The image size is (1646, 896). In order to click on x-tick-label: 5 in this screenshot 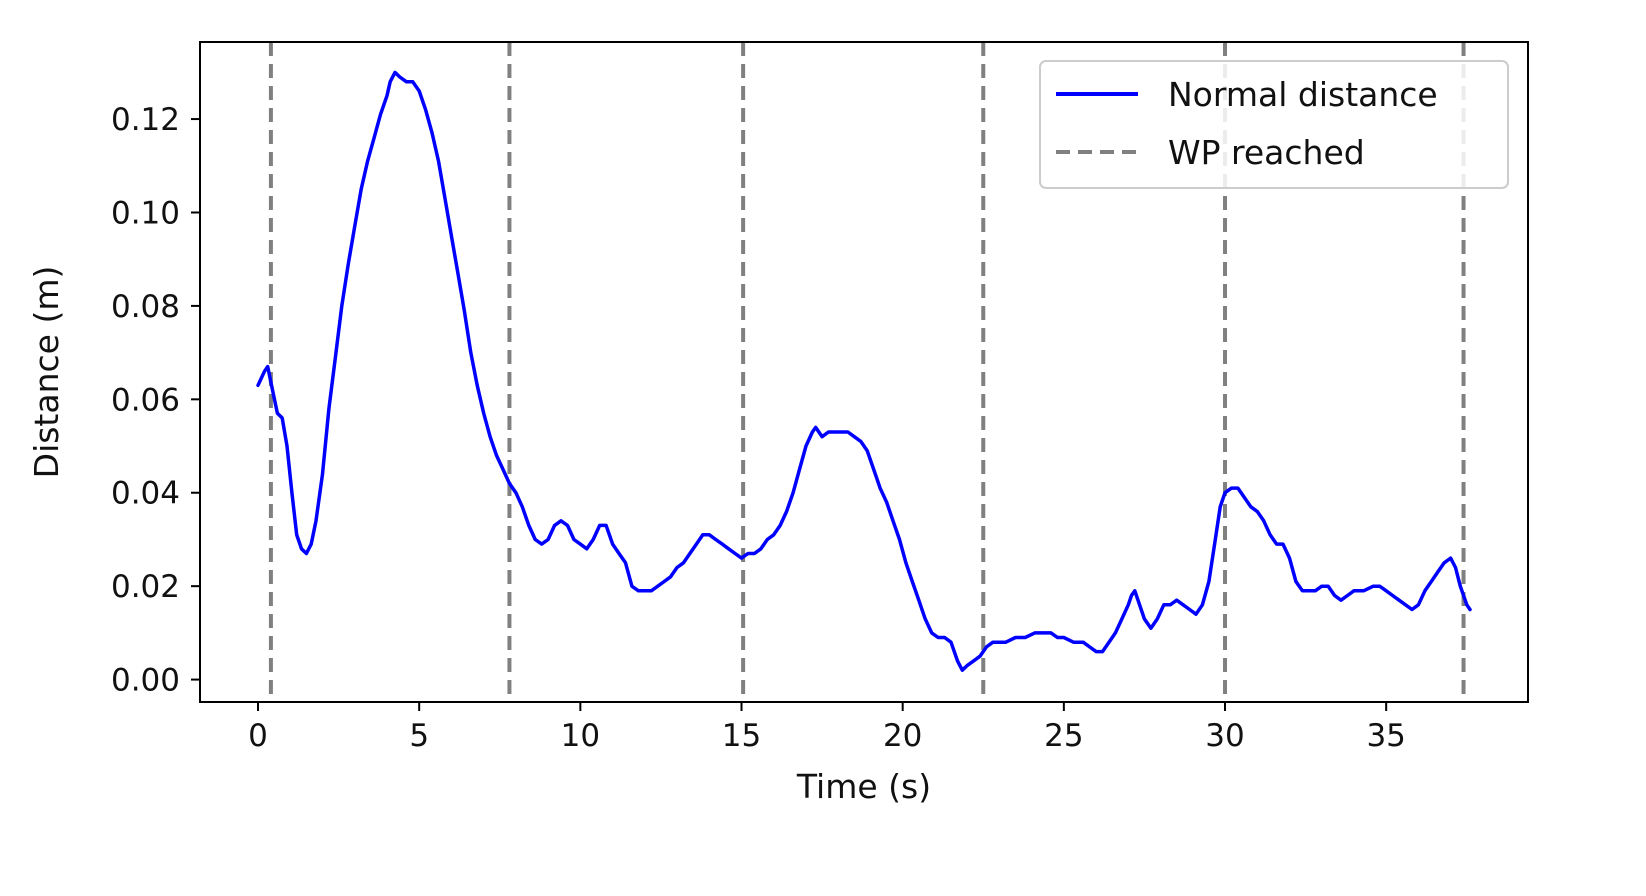, I will do `click(419, 736)`.